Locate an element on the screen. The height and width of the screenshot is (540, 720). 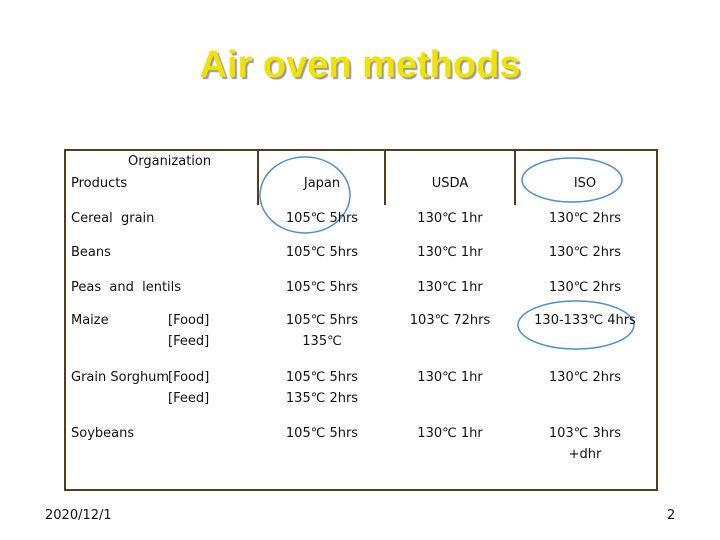
column-header: USDA is located at coordinates (450, 183).